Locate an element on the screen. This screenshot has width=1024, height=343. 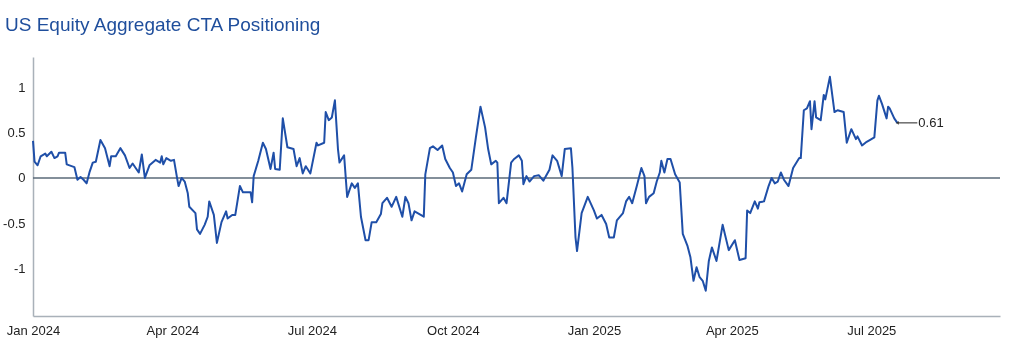
y-tick-label: 0.5 is located at coordinates (16, 133).